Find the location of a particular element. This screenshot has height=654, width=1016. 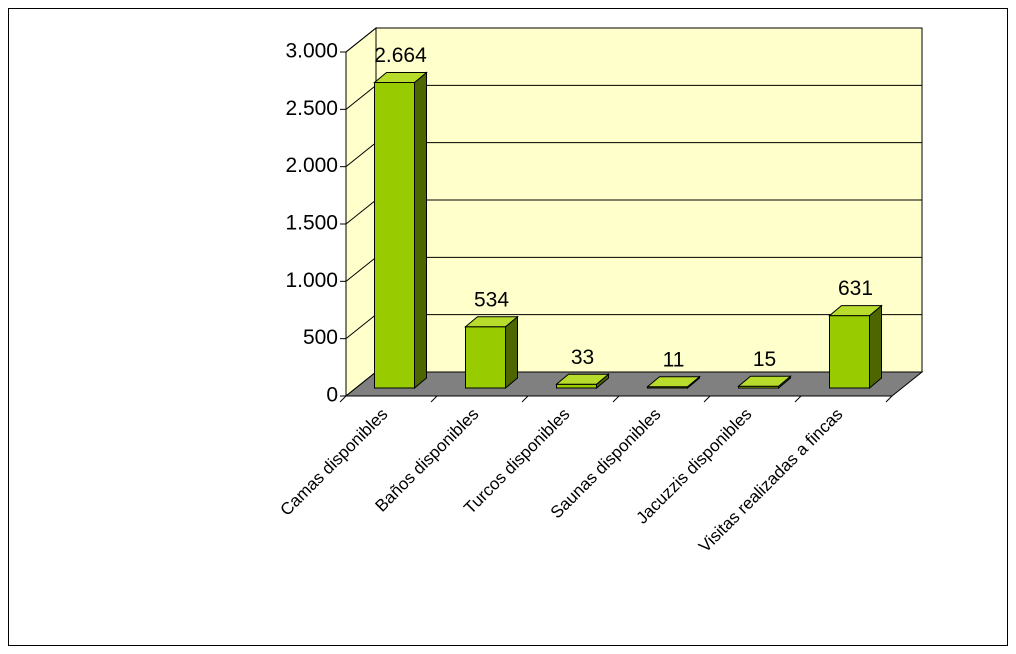

value-label: 2.664 is located at coordinates (400, 55).